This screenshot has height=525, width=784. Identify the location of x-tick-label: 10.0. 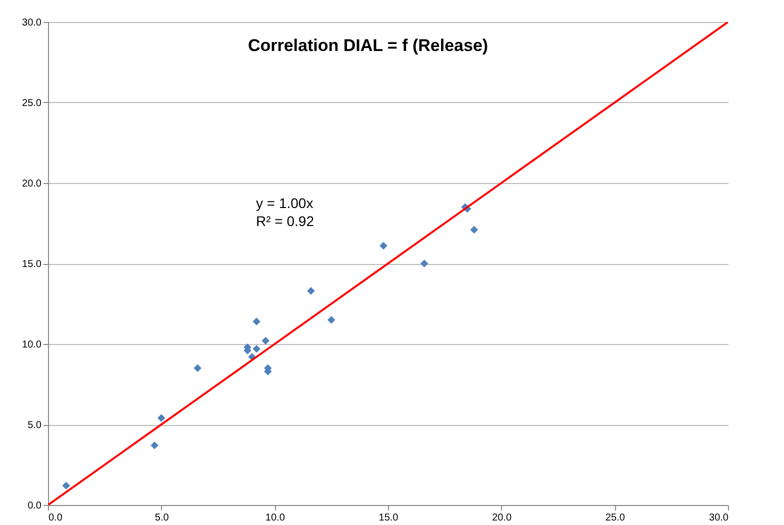
(275, 518).